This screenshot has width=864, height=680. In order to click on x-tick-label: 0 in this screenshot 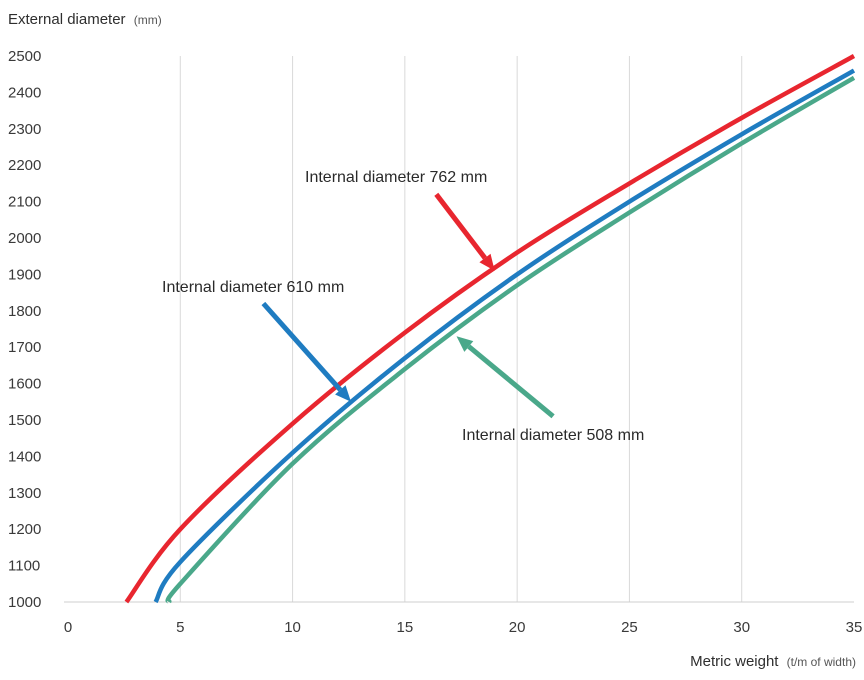, I will do `click(68, 627)`.